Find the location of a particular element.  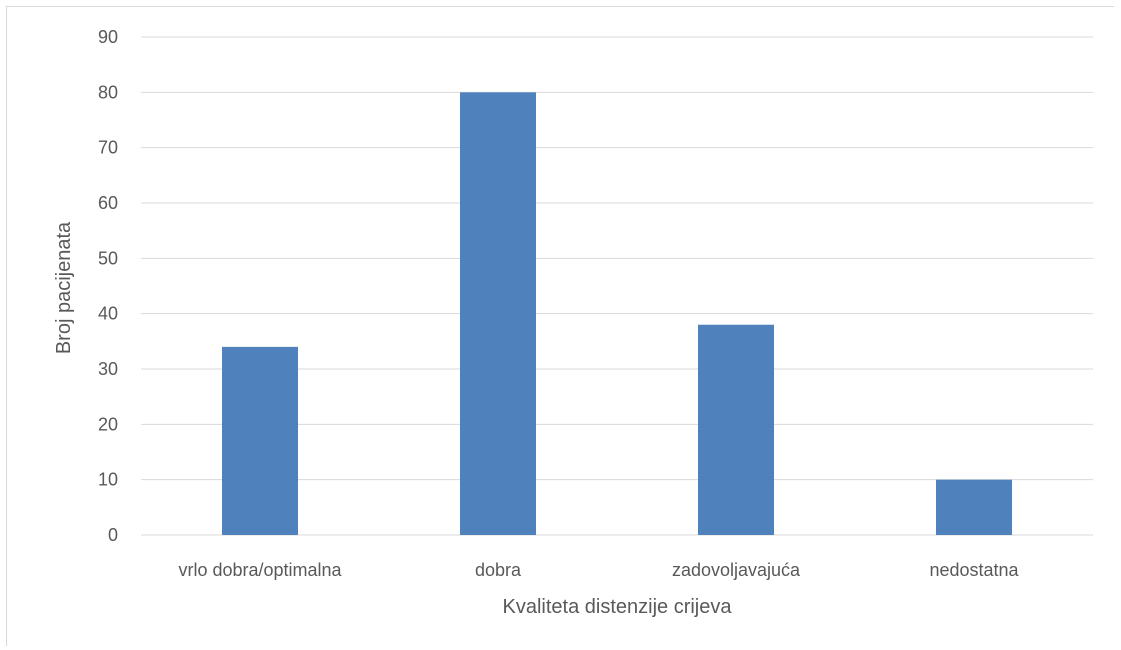

y-tick-label: 70 is located at coordinates (108, 148).